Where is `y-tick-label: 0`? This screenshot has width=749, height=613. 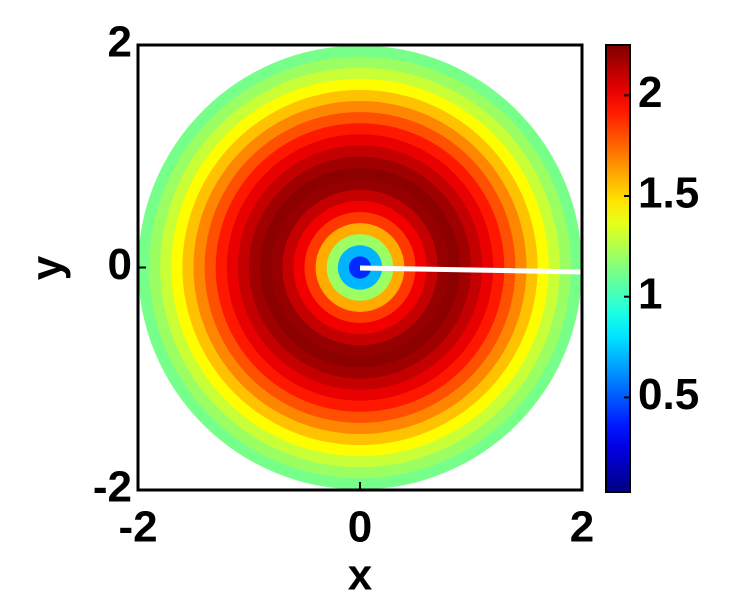 y-tick-label: 0 is located at coordinates (120, 264).